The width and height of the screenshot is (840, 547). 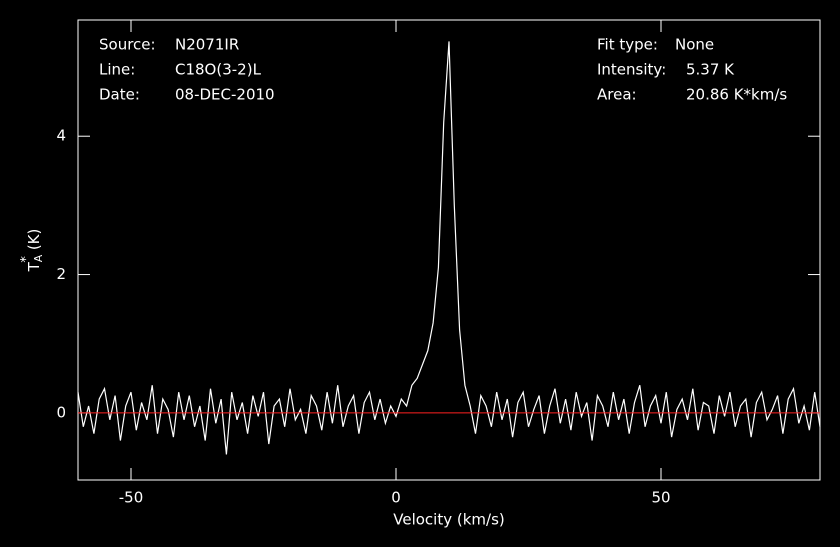 I want to click on annotation-label: Area:, so click(x=617, y=95).